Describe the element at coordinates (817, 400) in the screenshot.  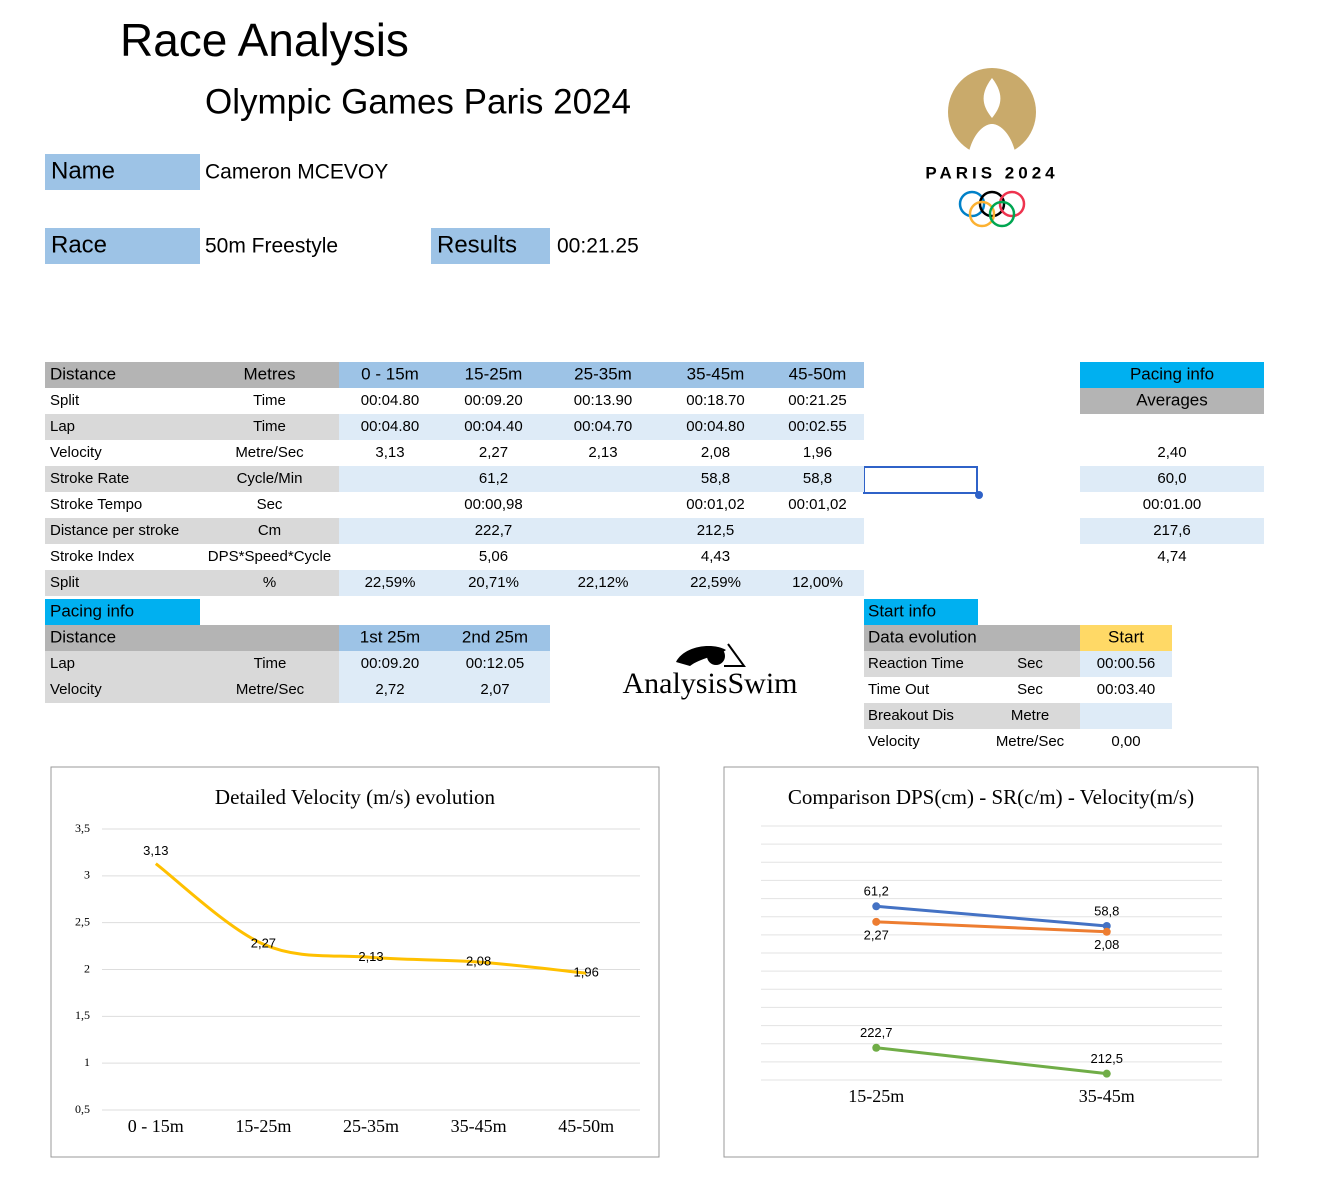
I see `cell-text: 00:21.25` at that location.